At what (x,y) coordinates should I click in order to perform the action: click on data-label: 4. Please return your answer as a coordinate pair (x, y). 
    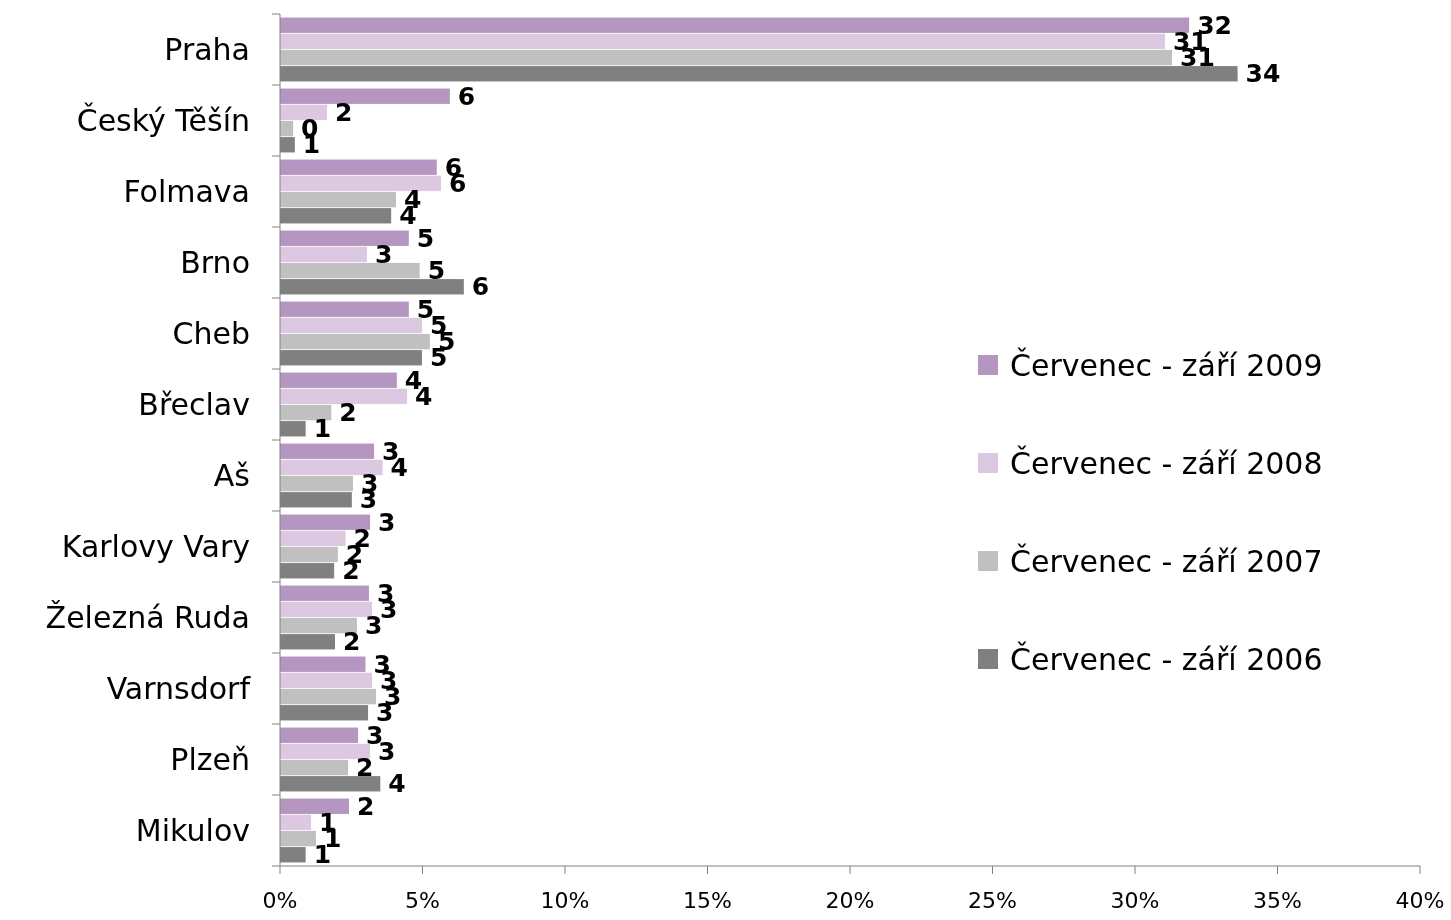
    Looking at the image, I should click on (397, 784).